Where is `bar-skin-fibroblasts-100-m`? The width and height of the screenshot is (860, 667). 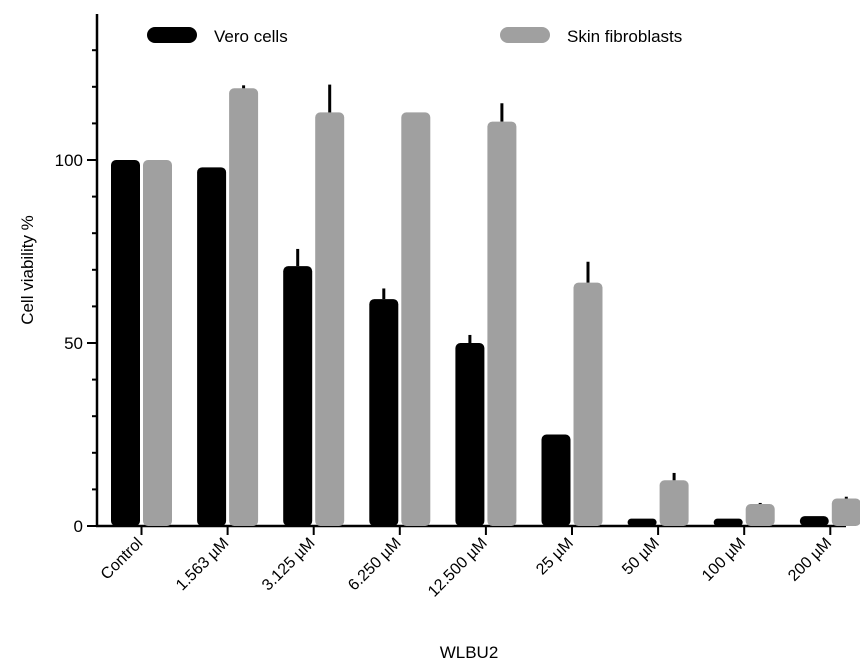
bar-skin-fibroblasts-100-m is located at coordinates (760, 515).